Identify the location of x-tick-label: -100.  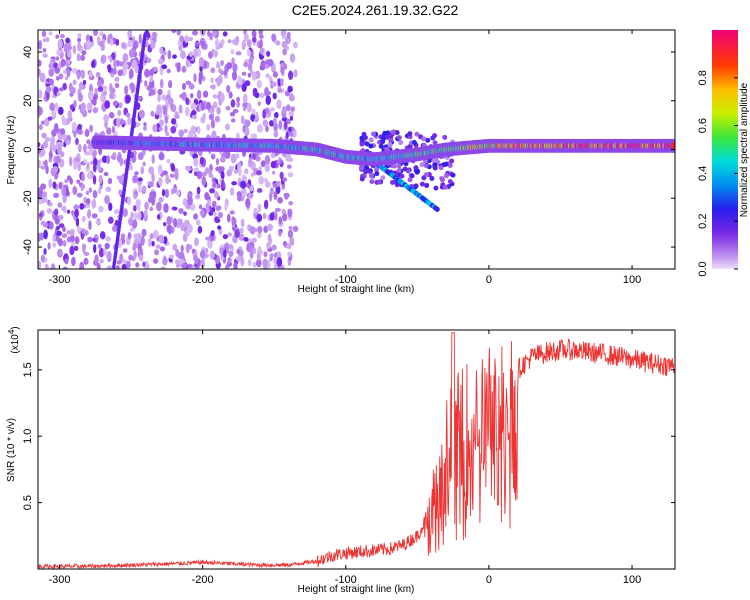
(346, 280).